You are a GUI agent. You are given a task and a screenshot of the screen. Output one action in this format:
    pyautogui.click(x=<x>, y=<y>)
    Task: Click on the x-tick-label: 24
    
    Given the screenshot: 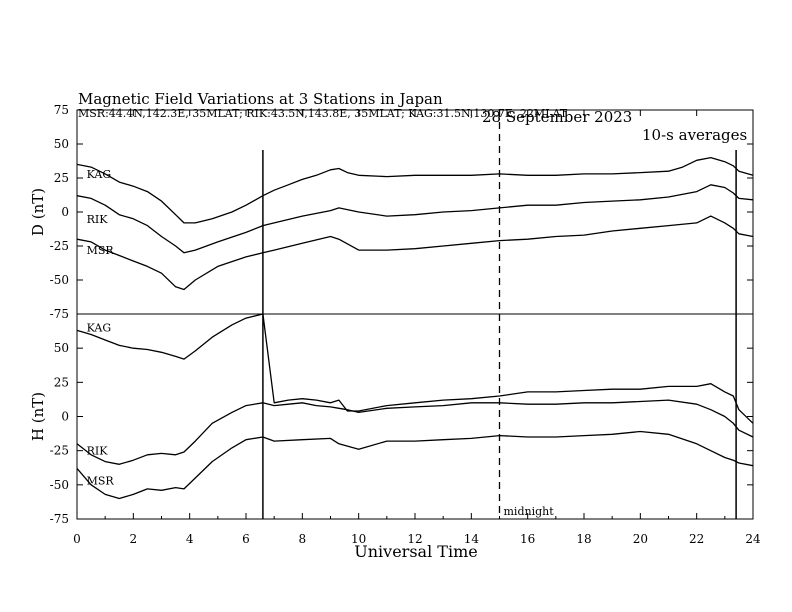 What is the action you would take?
    pyautogui.click(x=753, y=539)
    